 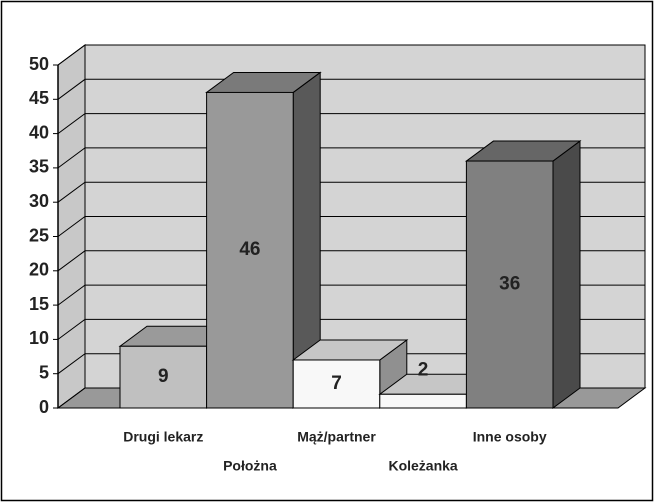 What do you see at coordinates (163, 437) in the screenshot?
I see `x-tick-label: Drugi lekarz` at bounding box center [163, 437].